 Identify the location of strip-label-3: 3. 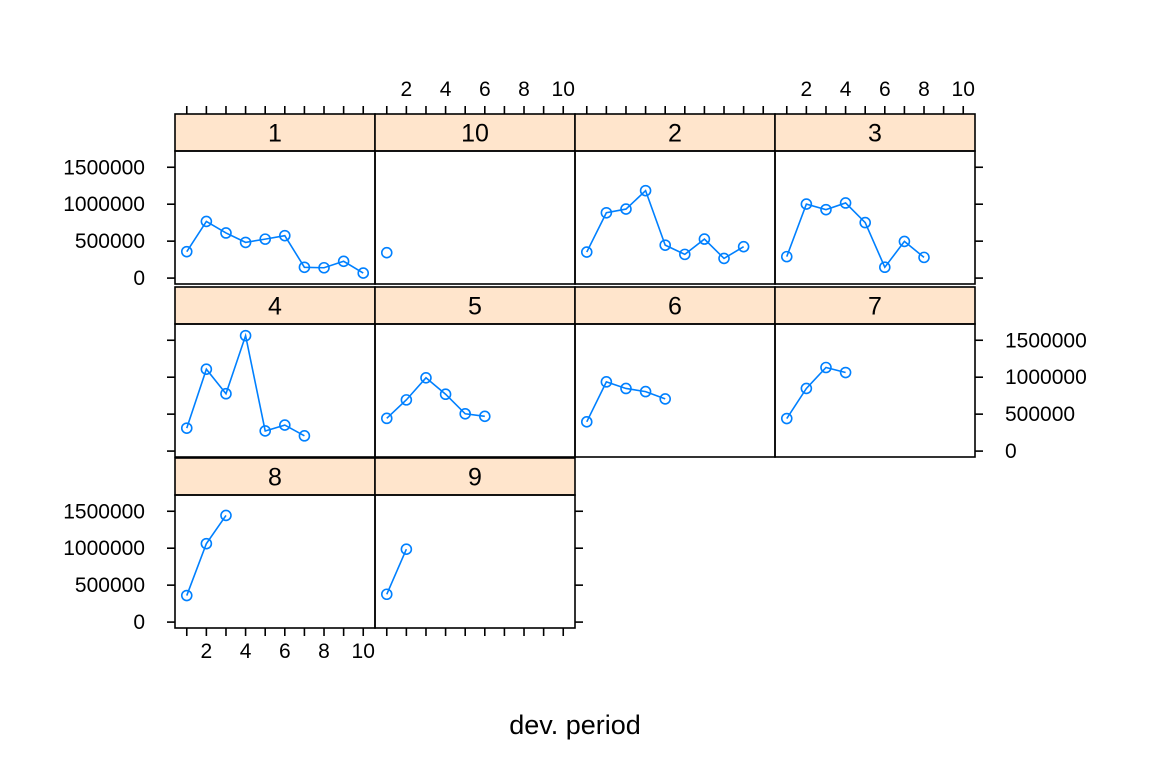
(875, 134).